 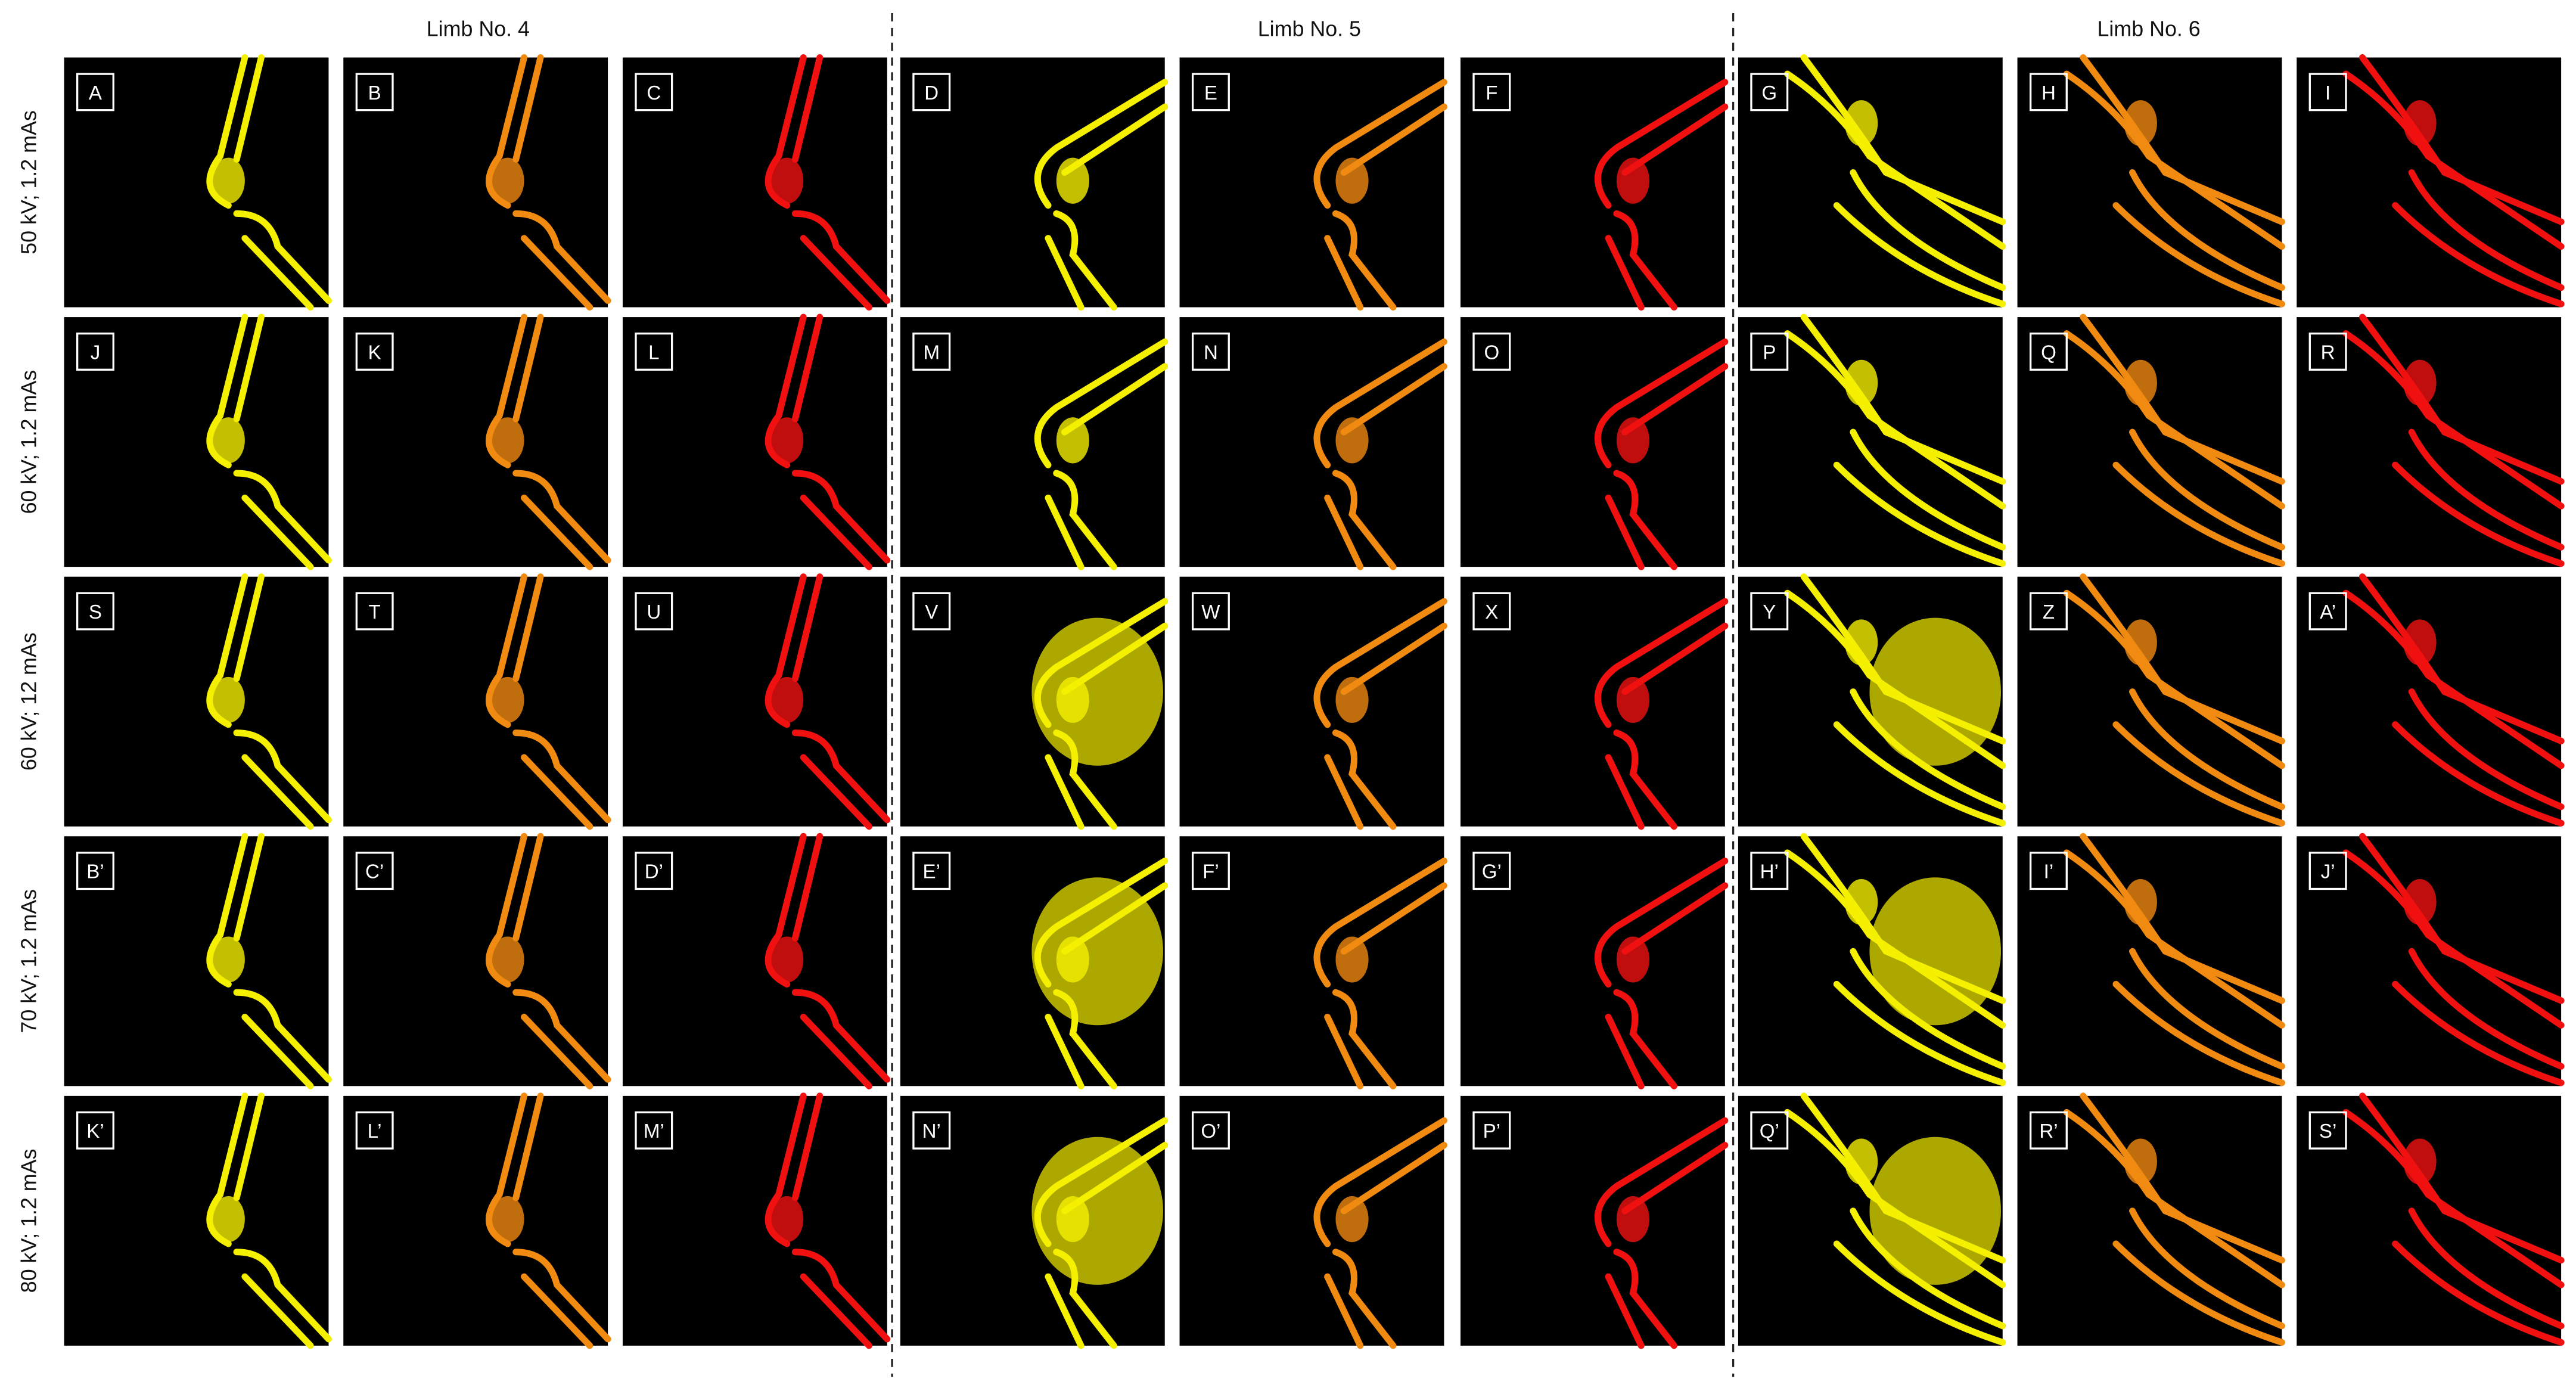 I want to click on panel-label: O, so click(x=1491, y=353).